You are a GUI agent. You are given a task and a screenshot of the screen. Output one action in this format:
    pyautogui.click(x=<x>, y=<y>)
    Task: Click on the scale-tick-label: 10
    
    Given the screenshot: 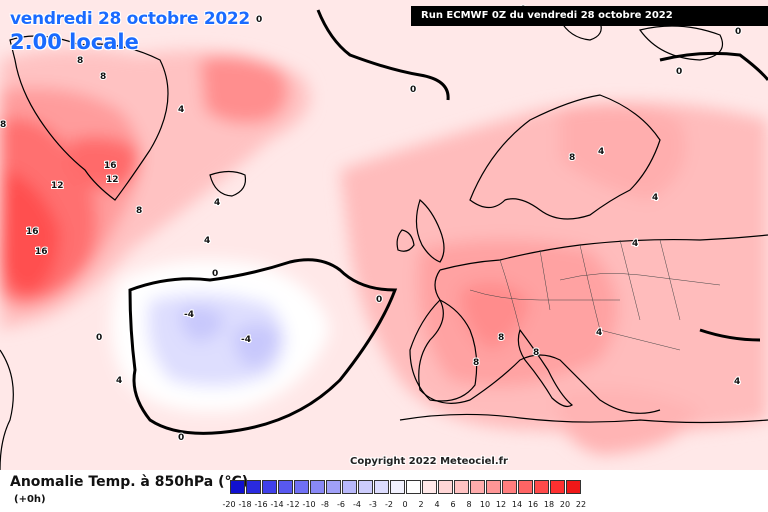 What is the action you would take?
    pyautogui.click(x=485, y=504)
    